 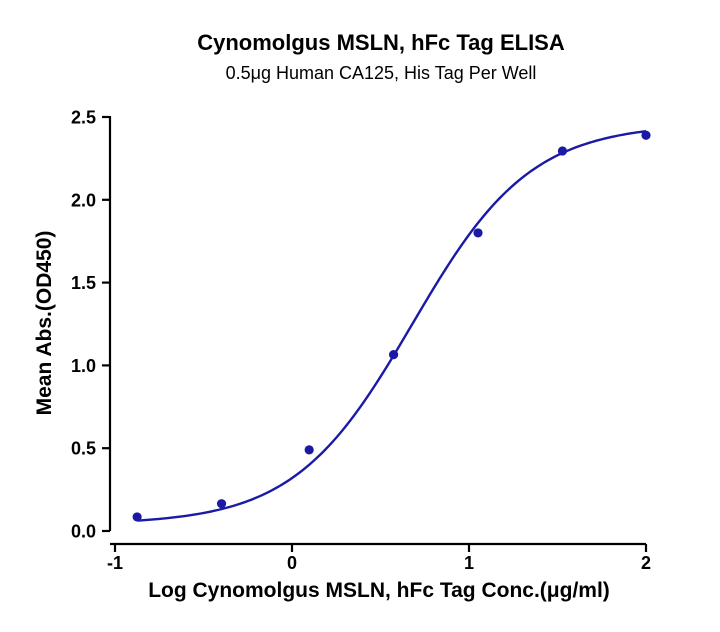 I want to click on y-tick-label: 0.5, so click(x=83, y=449).